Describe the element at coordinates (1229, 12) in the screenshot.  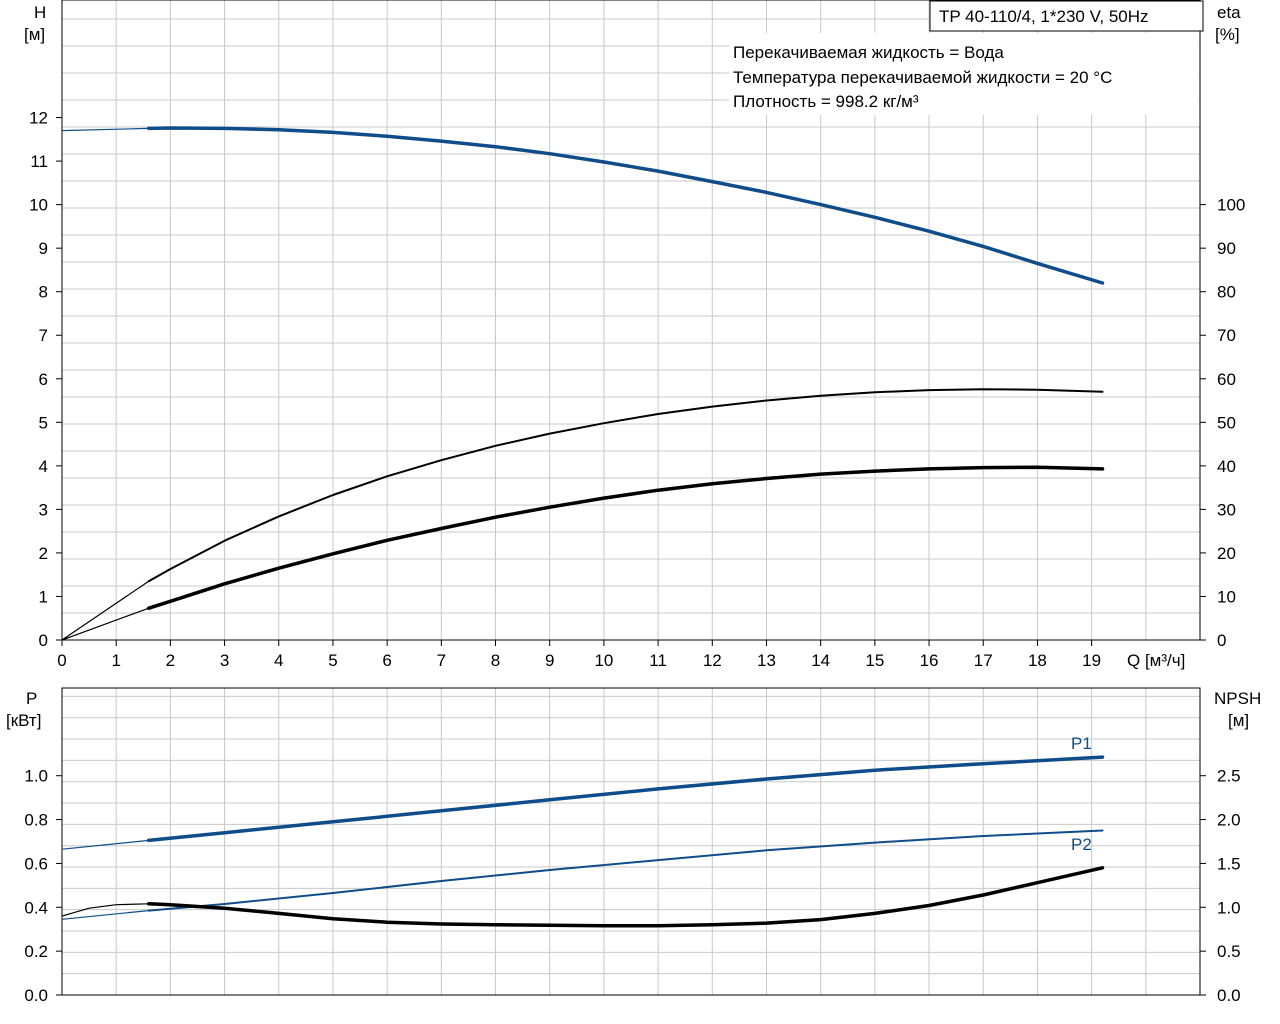
I see `y-right-label: eta` at that location.